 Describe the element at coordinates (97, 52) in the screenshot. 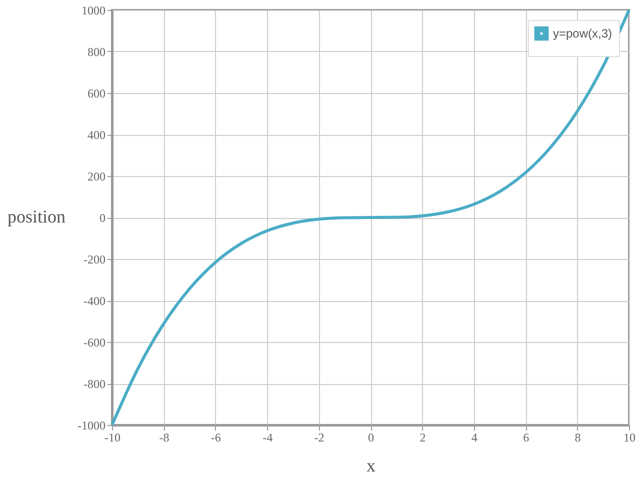

I see `y-tick-label: 800` at that location.